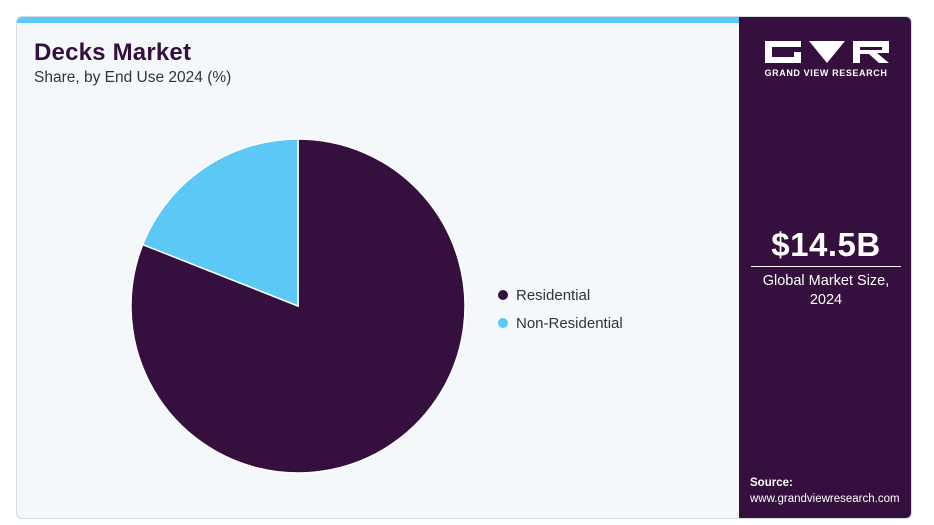 The width and height of the screenshot is (934, 525). I want to click on legend-item-residential: Residential, so click(560, 295).